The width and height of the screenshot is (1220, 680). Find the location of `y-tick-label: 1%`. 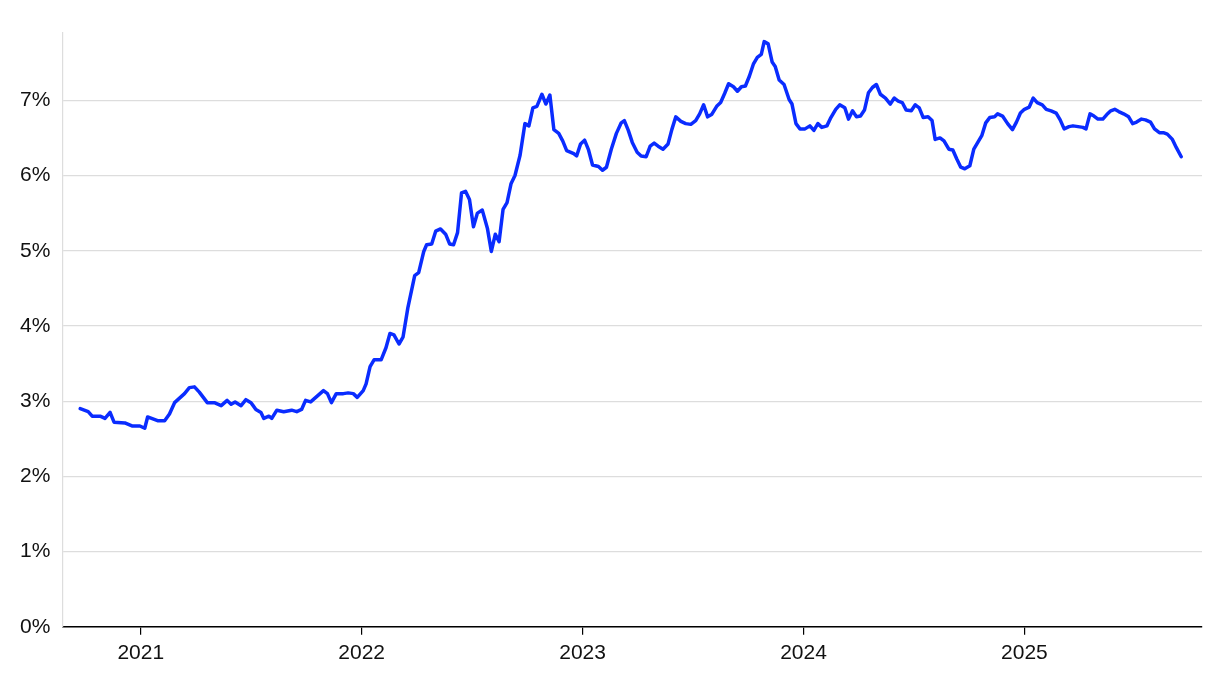

y-tick-label: 1% is located at coordinates (35, 550).